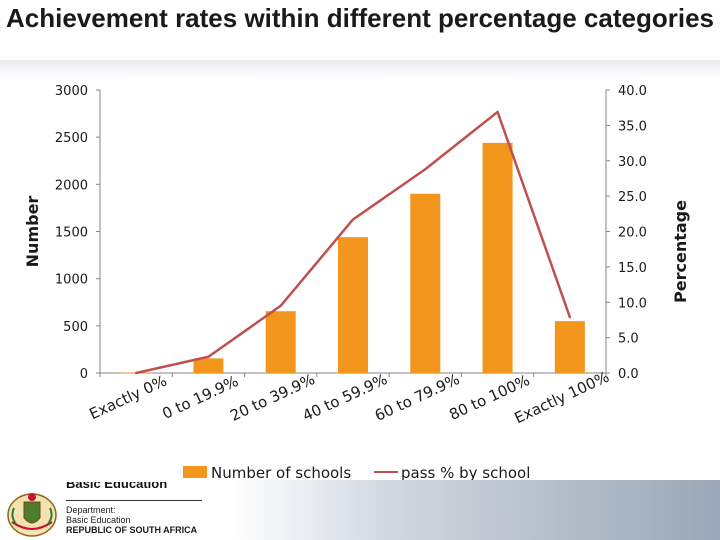 The width and height of the screenshot is (720, 540). I want to click on x-category-label: 0 to 19.9%, so click(200, 397).